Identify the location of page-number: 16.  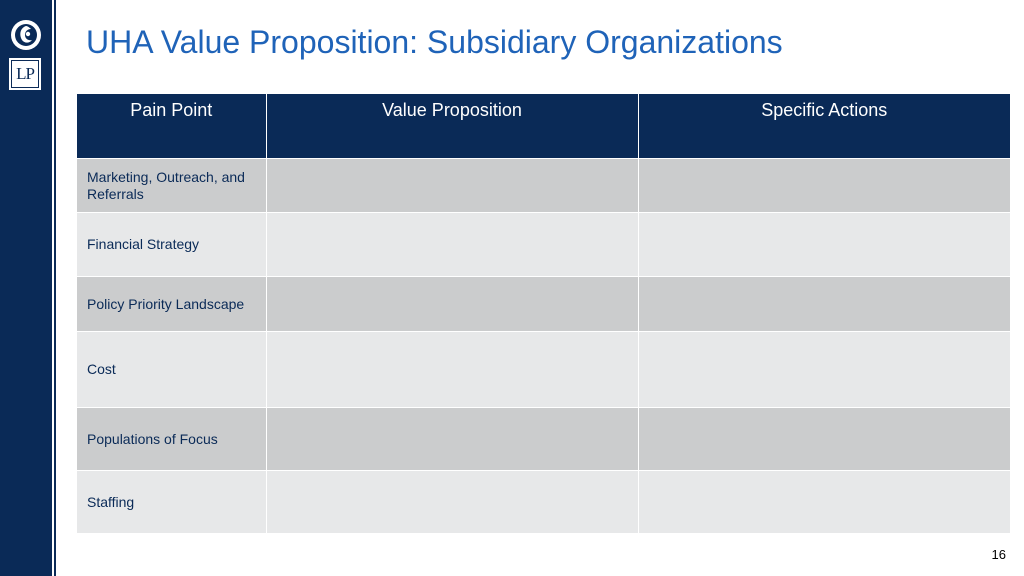
(998, 554).